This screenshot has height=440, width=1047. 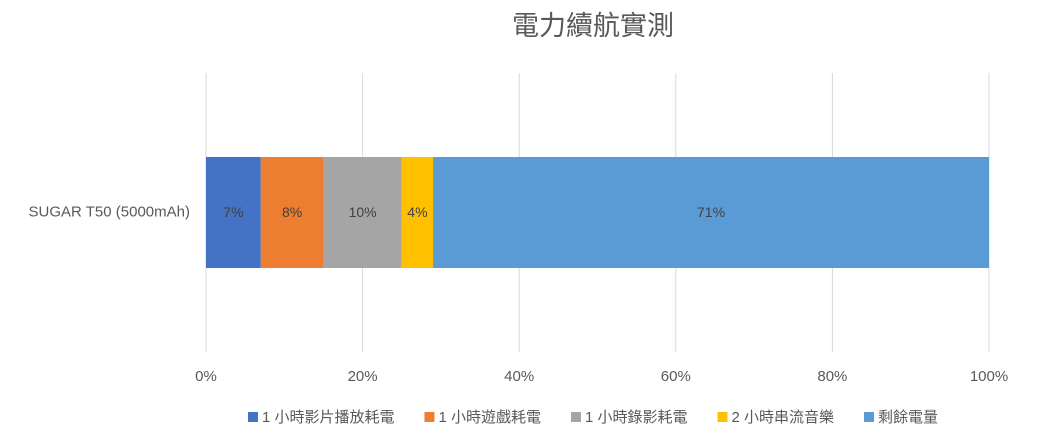 I want to click on legend-label: 1 小時錄影耗電, so click(x=636, y=417).